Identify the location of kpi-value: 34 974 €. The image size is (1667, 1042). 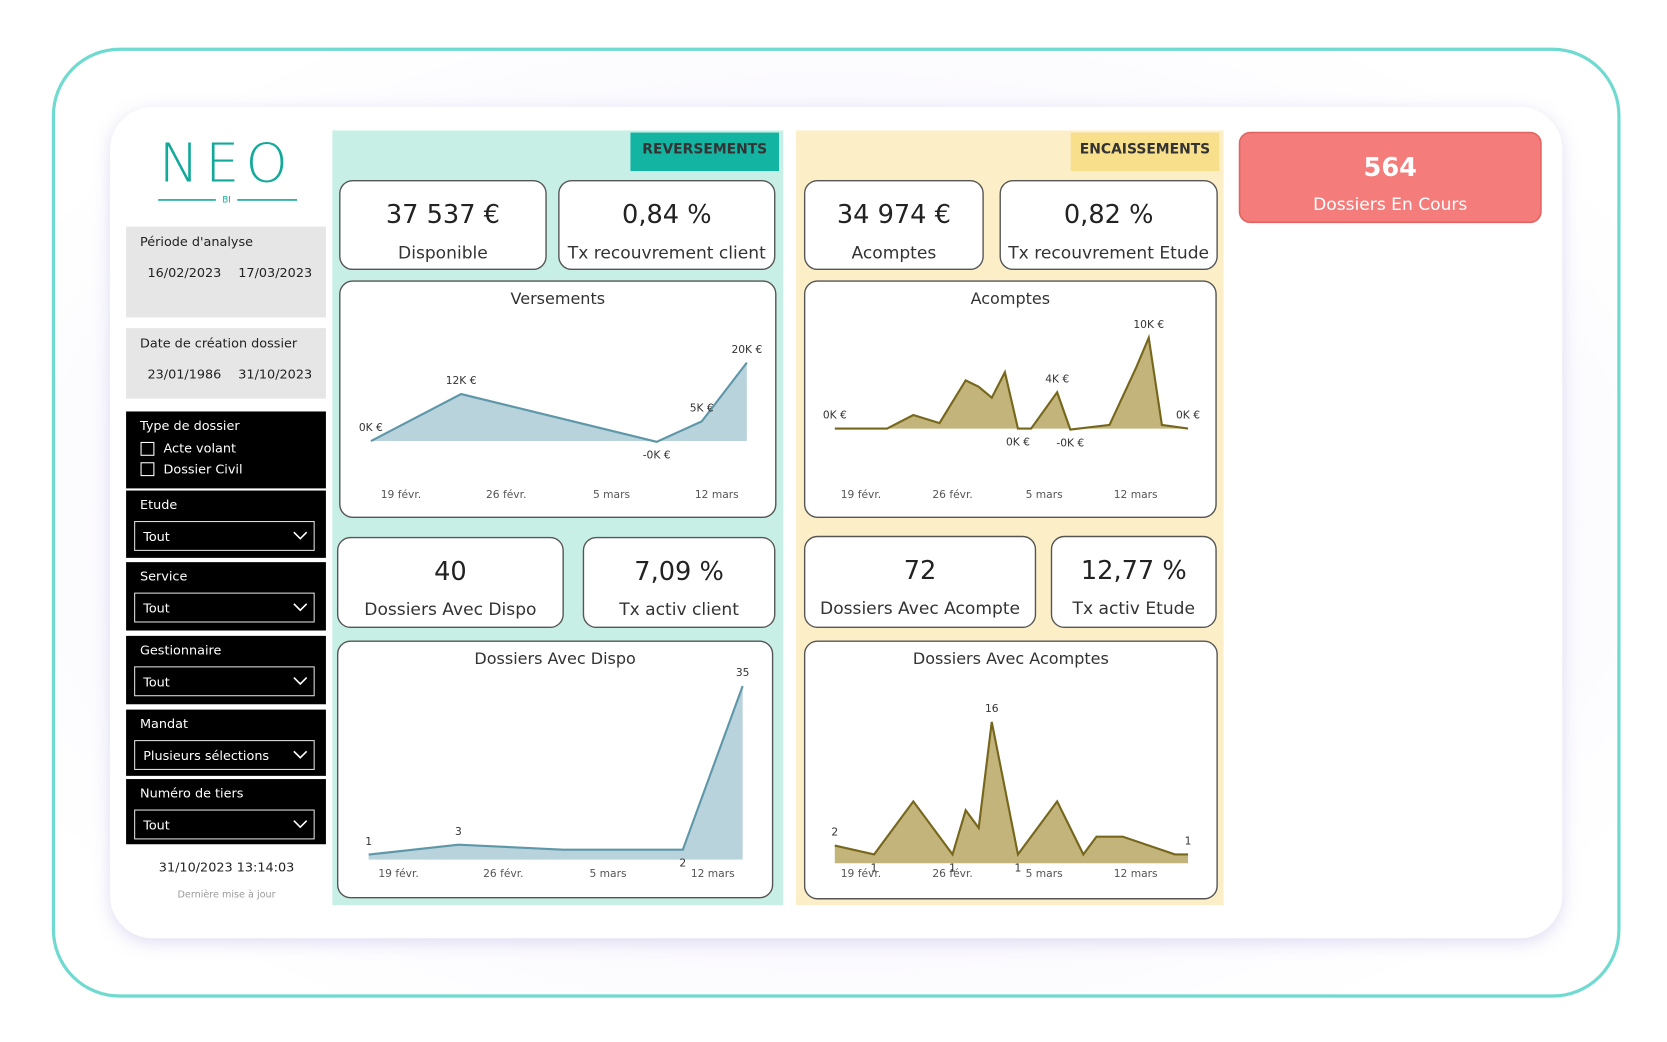
(894, 215).